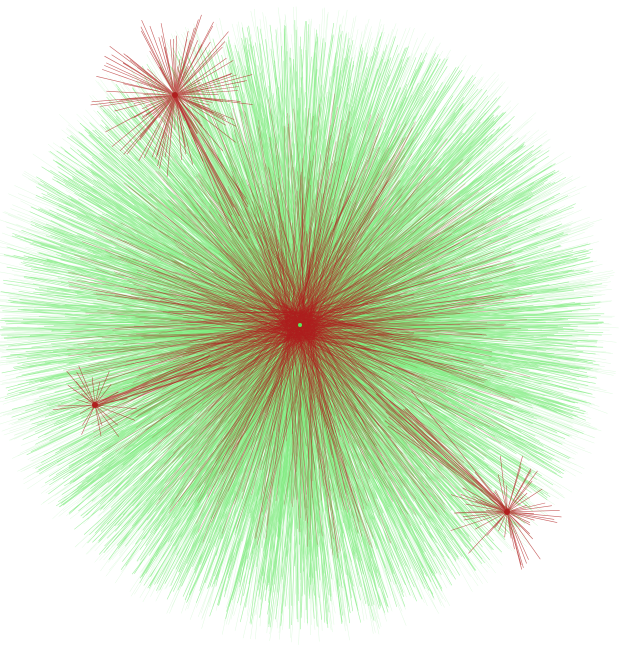 The image size is (623, 646). I want to click on central-hub-node, so click(300, 325).